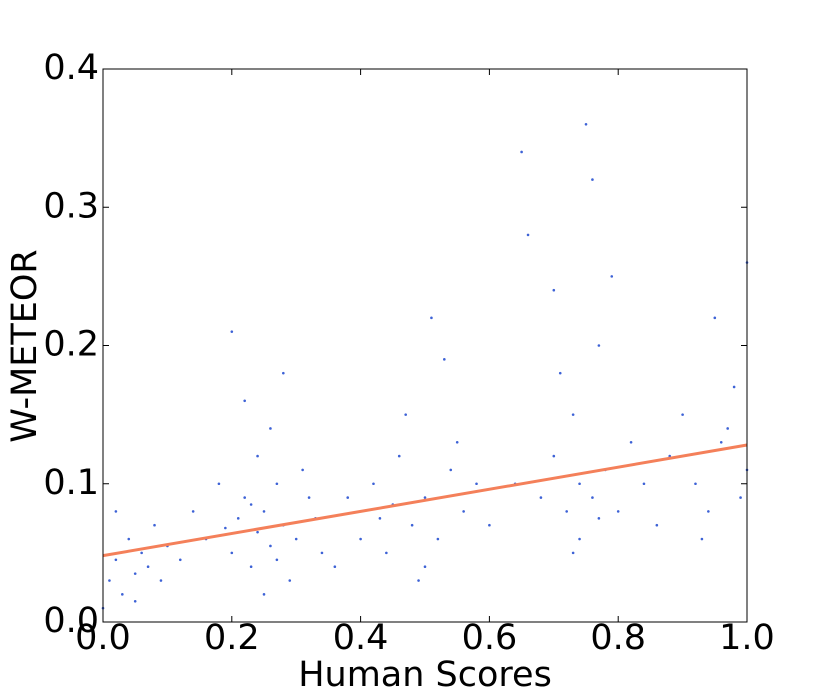 Image resolution: width=830 pixels, height=692 pixels. I want to click on y-axis-label: W-METEOR, so click(25, 346).